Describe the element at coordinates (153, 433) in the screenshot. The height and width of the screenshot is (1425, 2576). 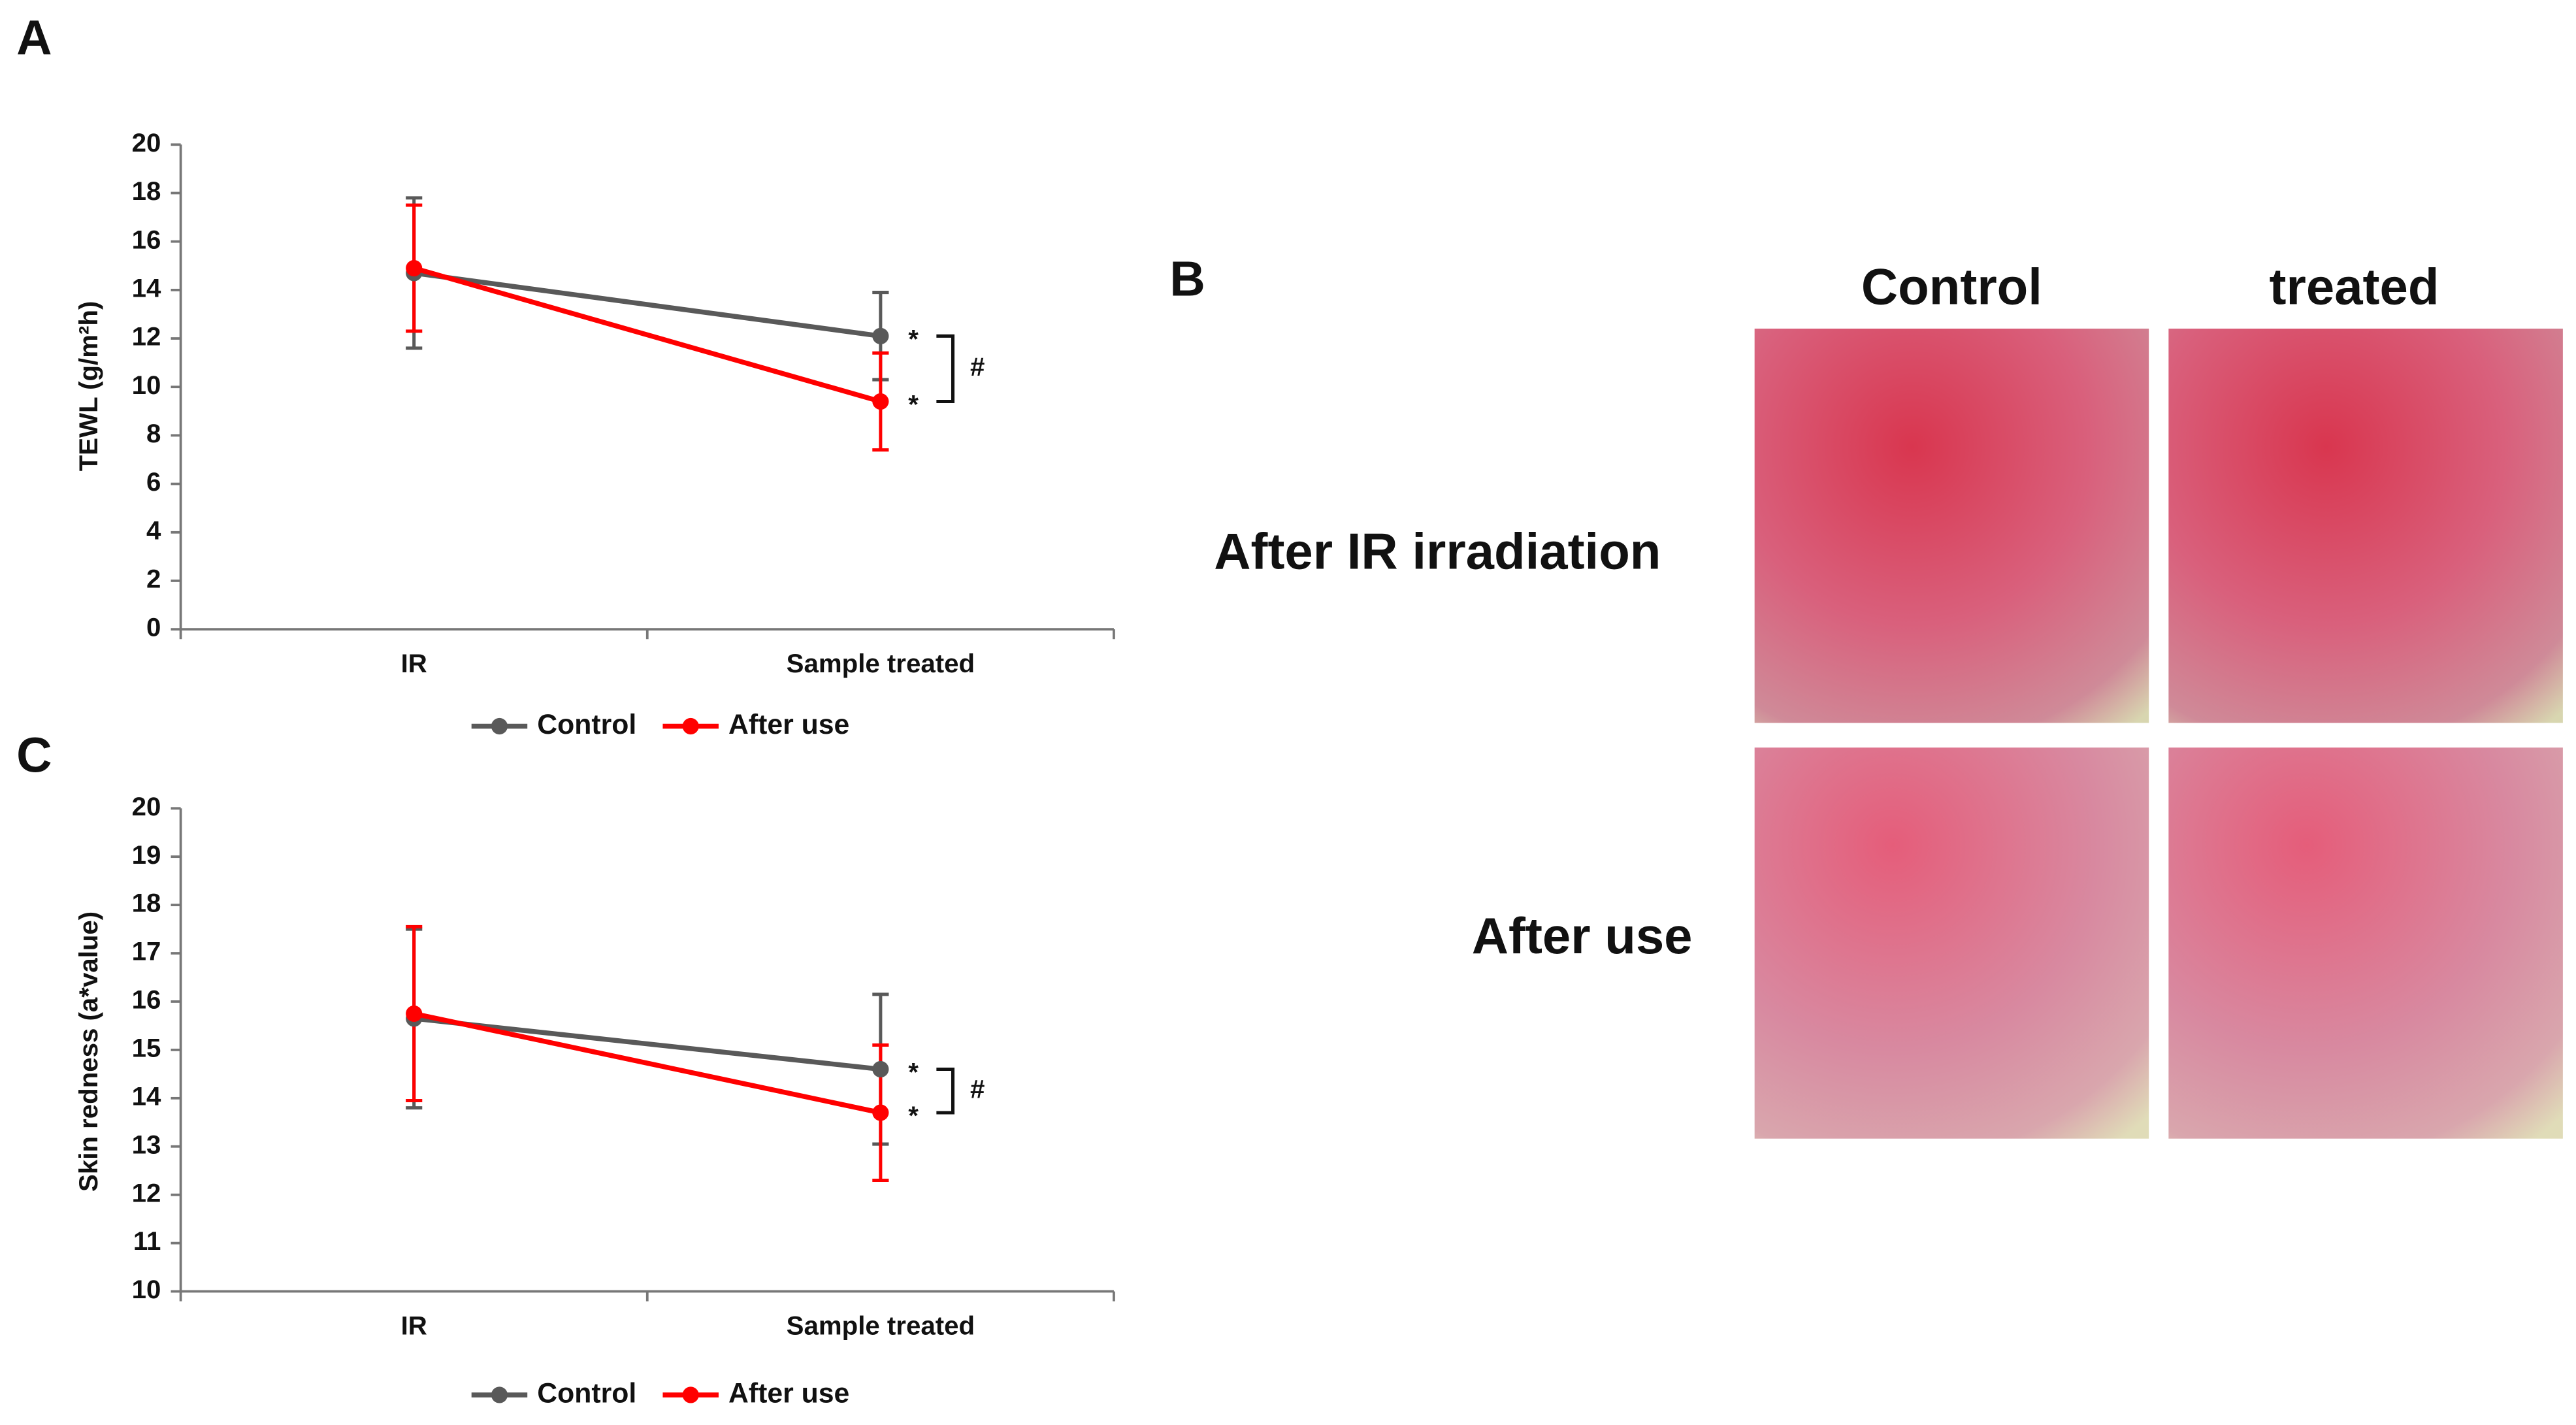
I see `y-tick-label: 8` at that location.